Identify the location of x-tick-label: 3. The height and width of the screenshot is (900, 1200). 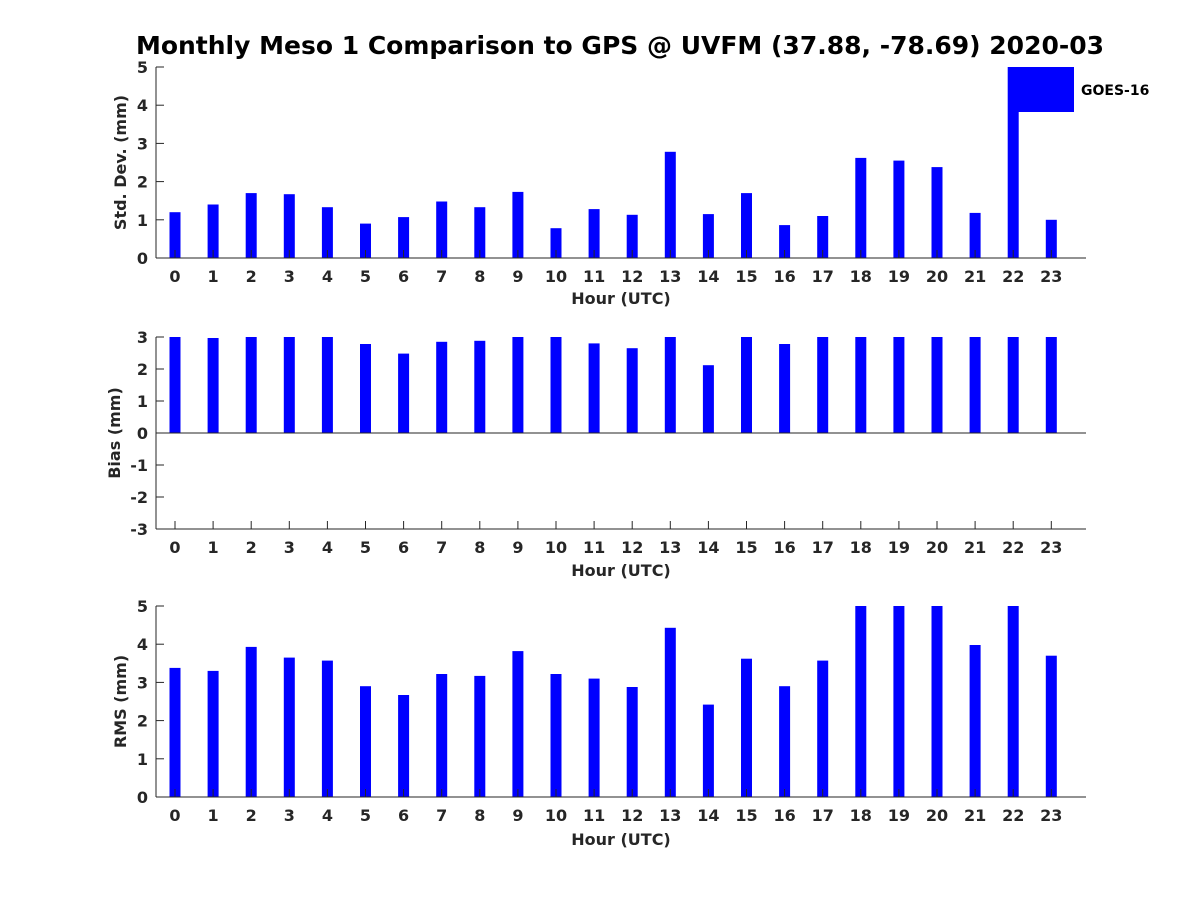
(289, 815).